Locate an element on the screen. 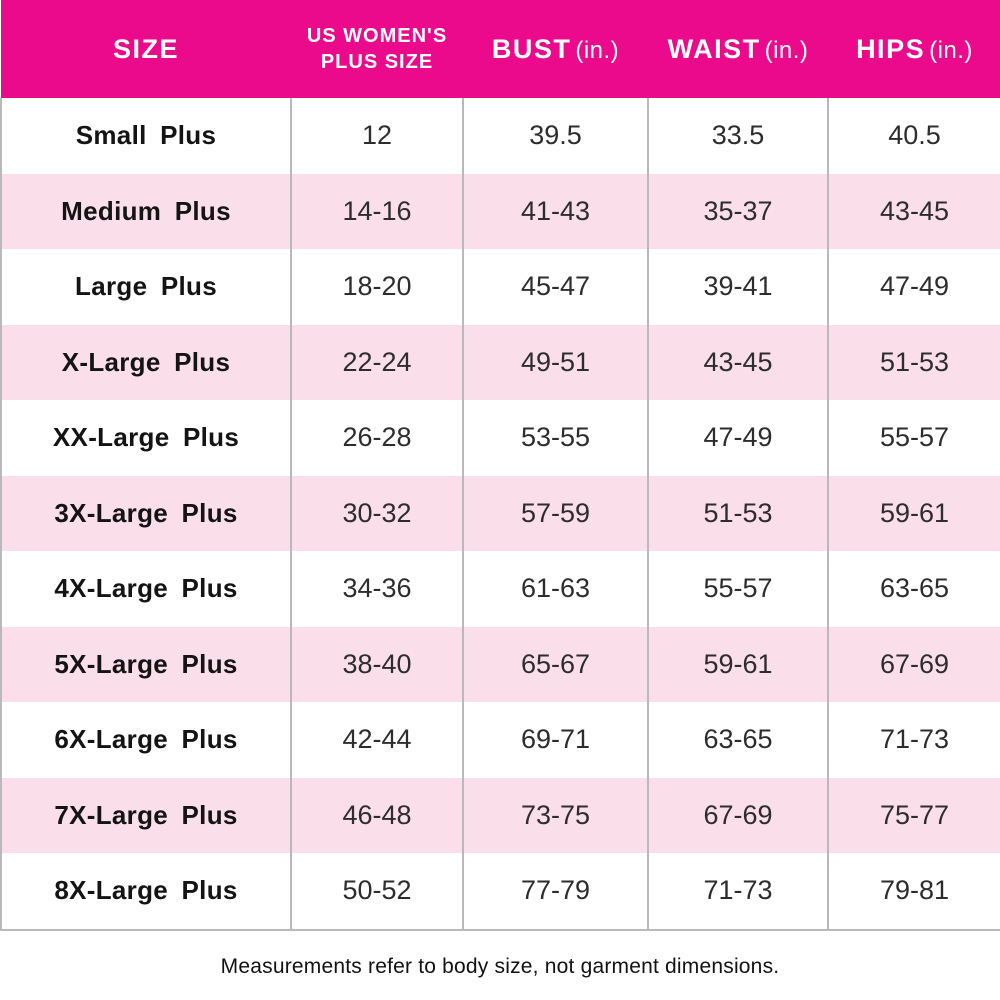 Image resolution: width=1000 pixels, height=1000 pixels. hips-value: 51-53 is located at coordinates (913, 362).